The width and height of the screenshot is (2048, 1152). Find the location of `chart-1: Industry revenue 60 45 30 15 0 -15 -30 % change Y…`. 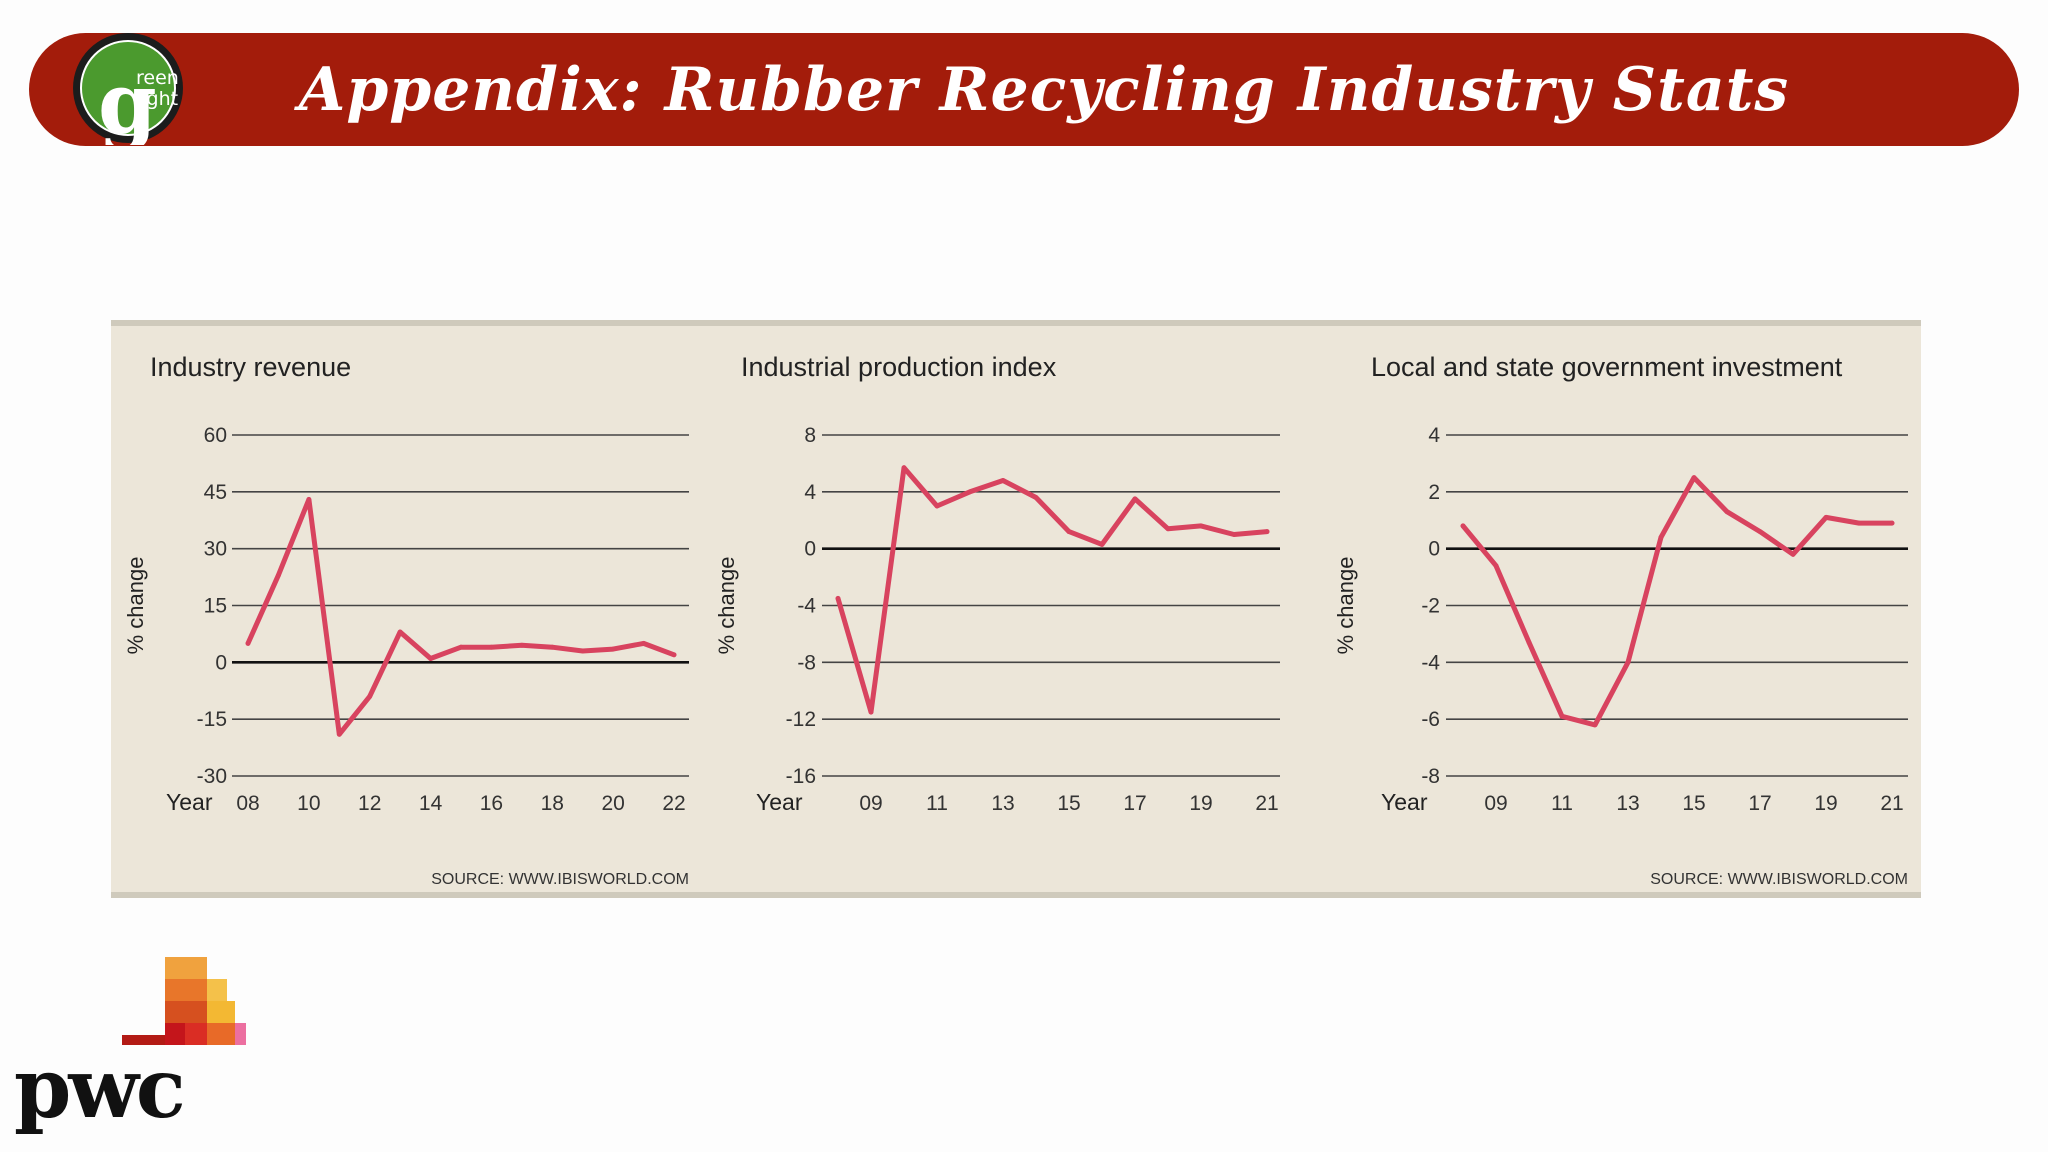

chart-1: Industry revenue 60 45 30 15 0 -15 -30 % change Y… is located at coordinates (406, 620).